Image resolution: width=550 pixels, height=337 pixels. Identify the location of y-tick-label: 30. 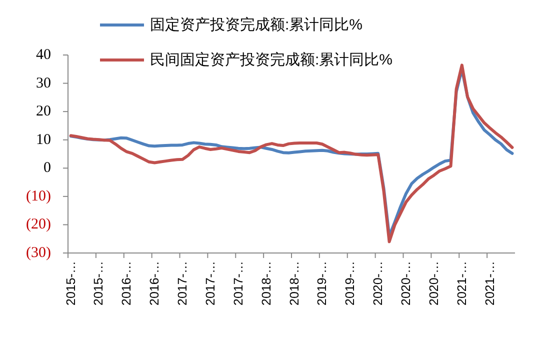
(43, 83).